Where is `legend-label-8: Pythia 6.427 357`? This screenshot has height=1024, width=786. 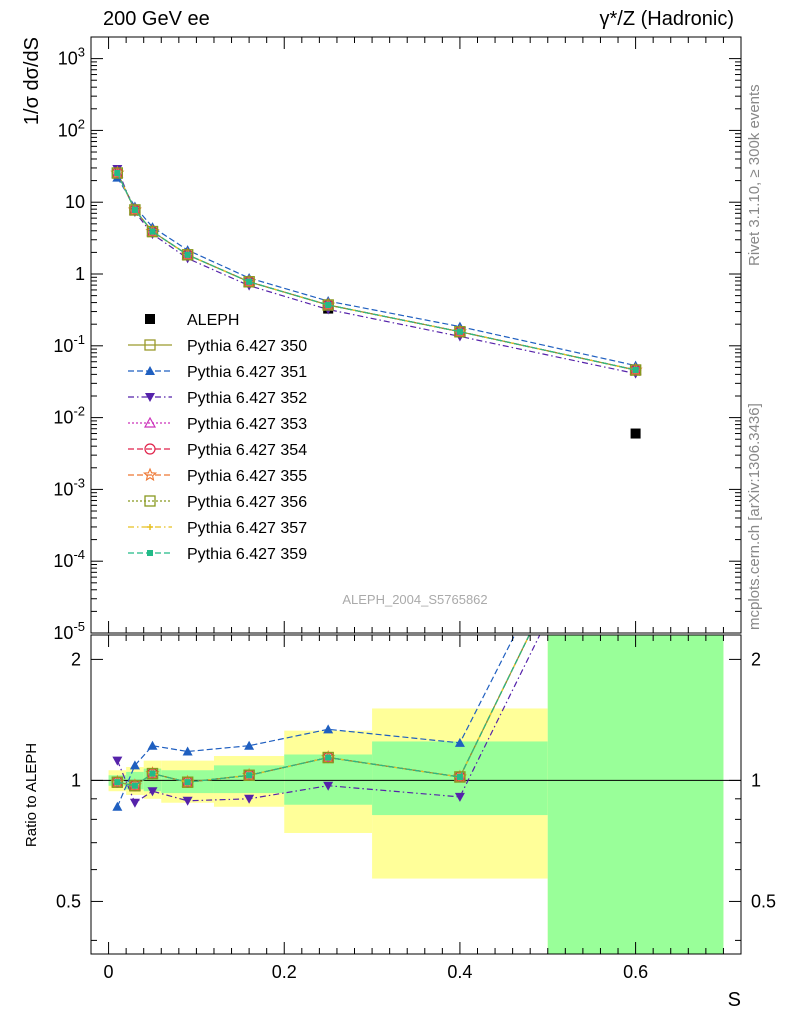
legend-label-8: Pythia 6.427 357 is located at coordinates (247, 528).